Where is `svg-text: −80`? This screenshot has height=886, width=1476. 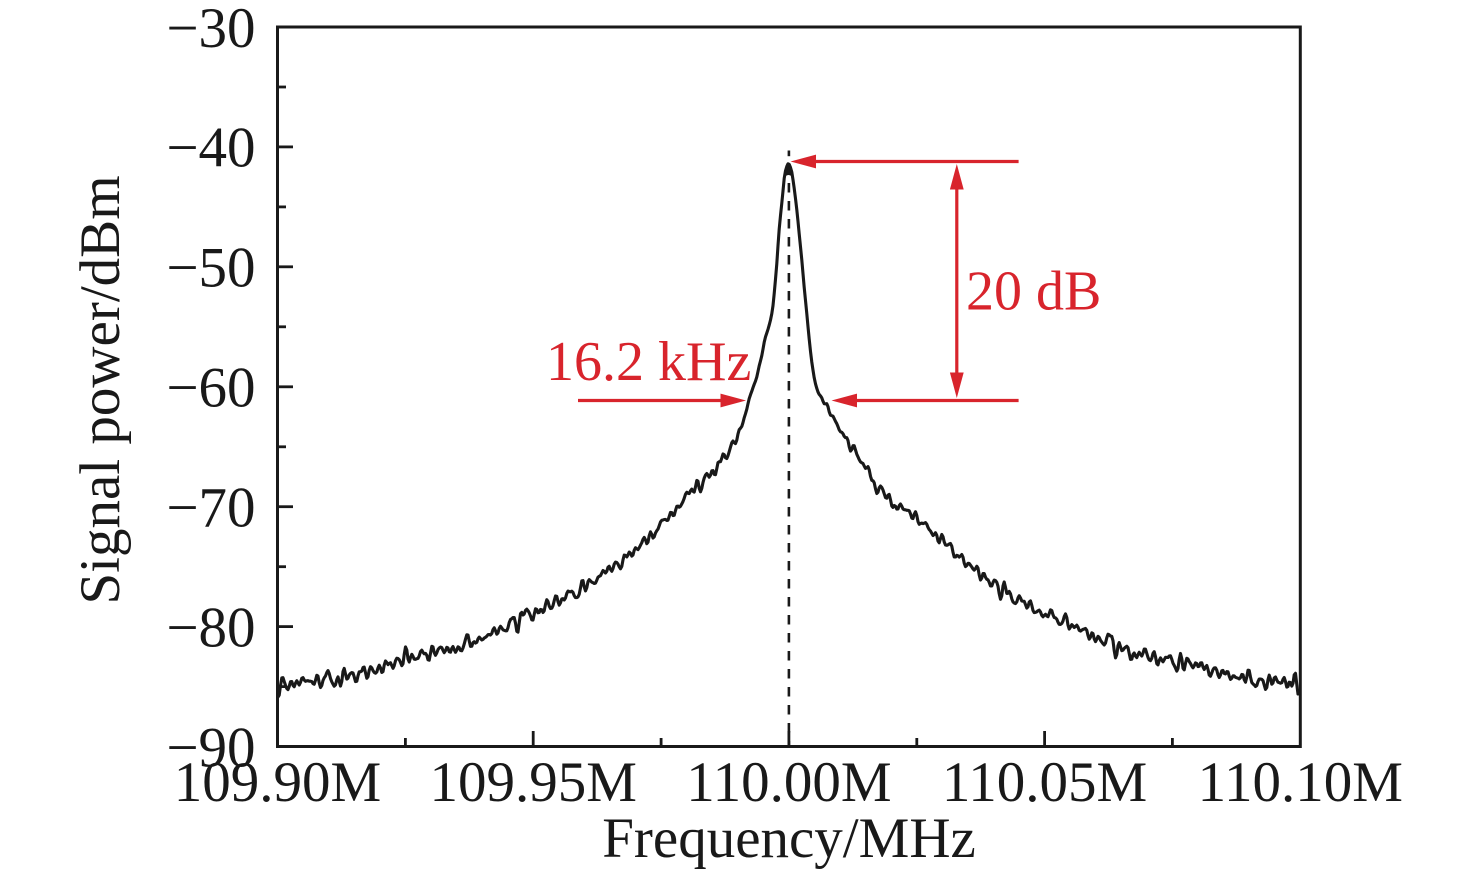
svg-text: −80 is located at coordinates (210, 627).